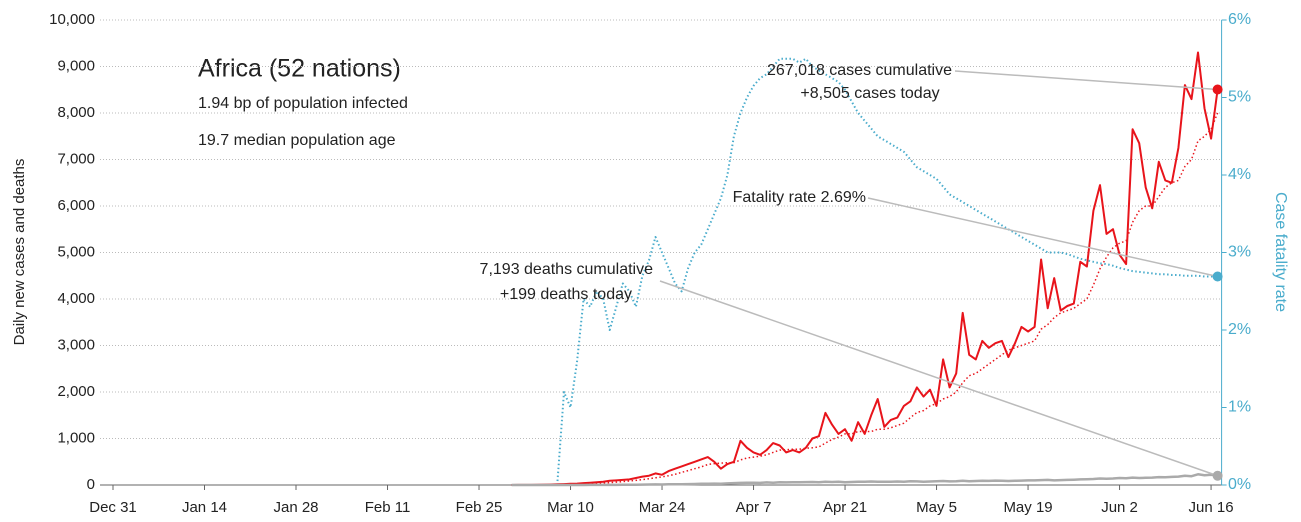 The height and width of the screenshot is (522, 1301). What do you see at coordinates (859, 70) in the screenshot?
I see `annotation: 267,018 cases cumulative` at bounding box center [859, 70].